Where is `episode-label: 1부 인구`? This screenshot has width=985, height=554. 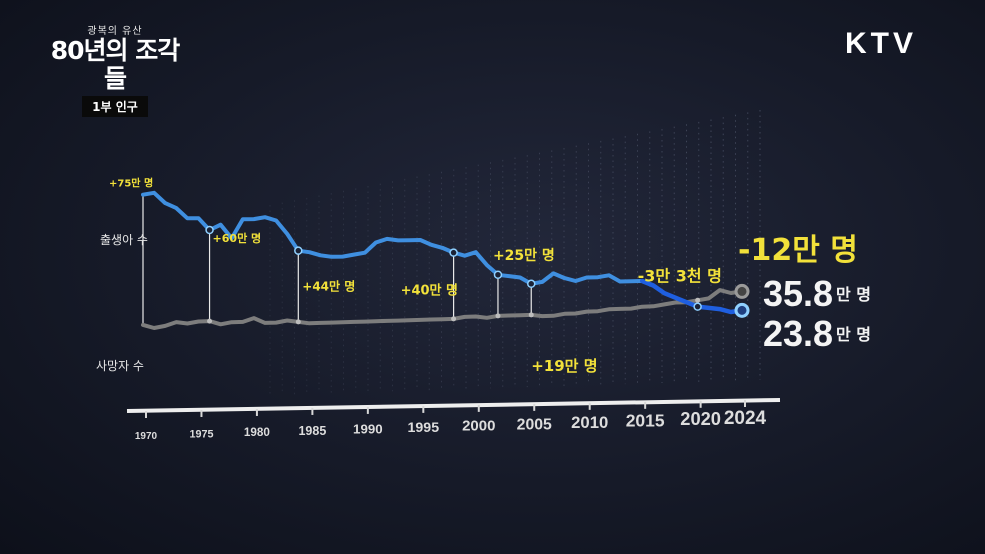 episode-label: 1부 인구 is located at coordinates (115, 106).